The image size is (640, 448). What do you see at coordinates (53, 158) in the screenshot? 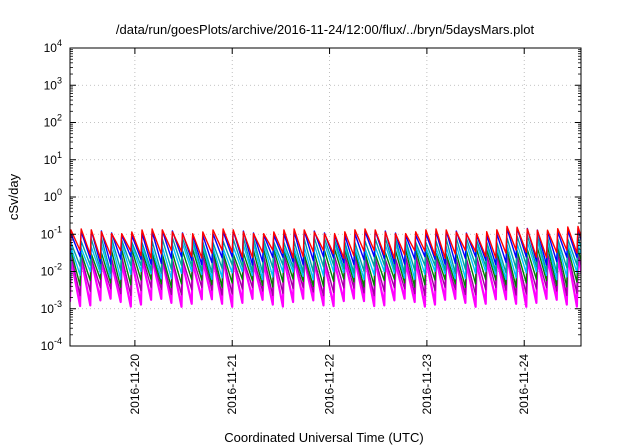
I see `y-tick-label: 10¹` at bounding box center [53, 158].